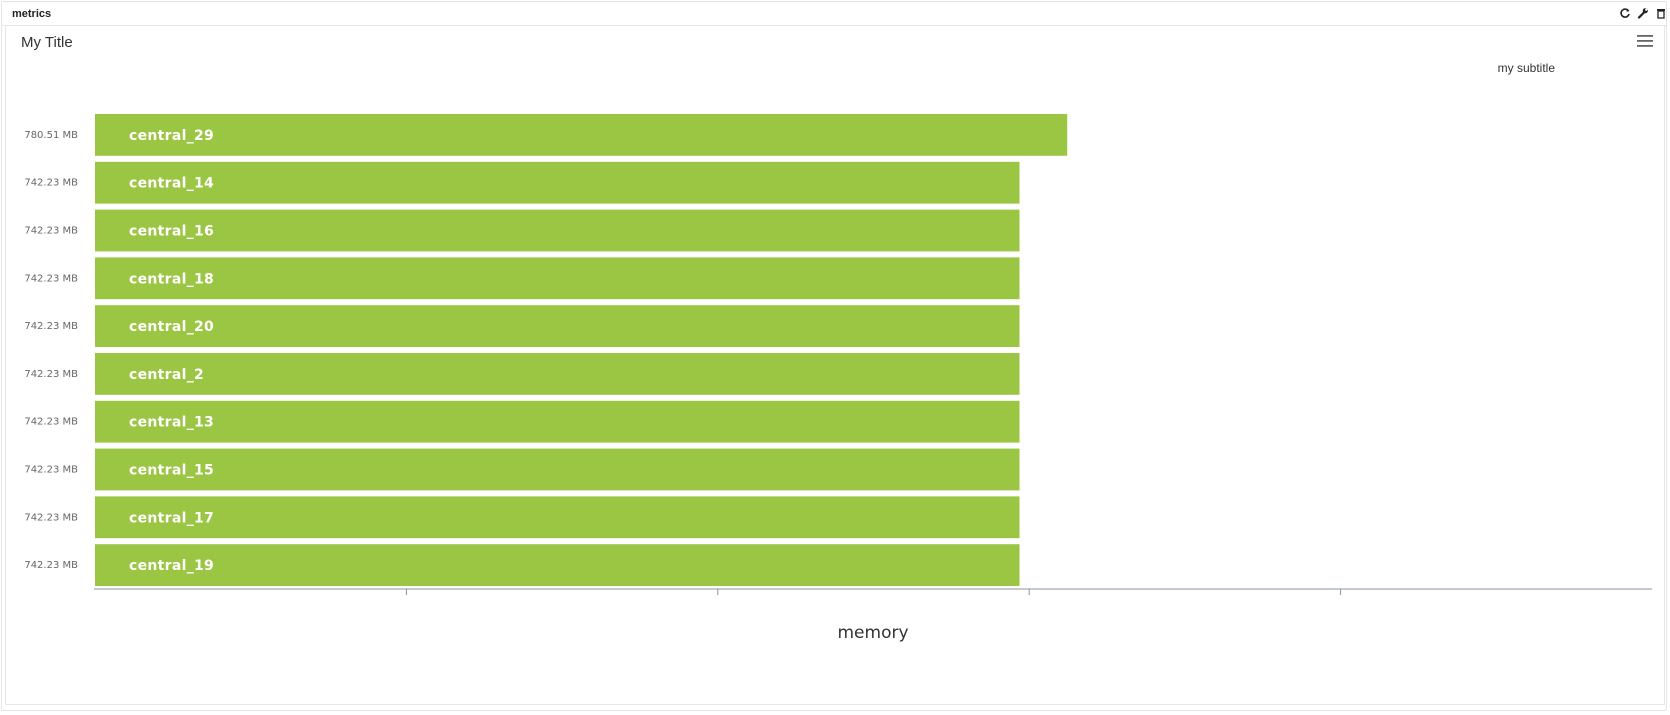  Describe the element at coordinates (171, 471) in the screenshot. I see `category-label: central_15` at that location.